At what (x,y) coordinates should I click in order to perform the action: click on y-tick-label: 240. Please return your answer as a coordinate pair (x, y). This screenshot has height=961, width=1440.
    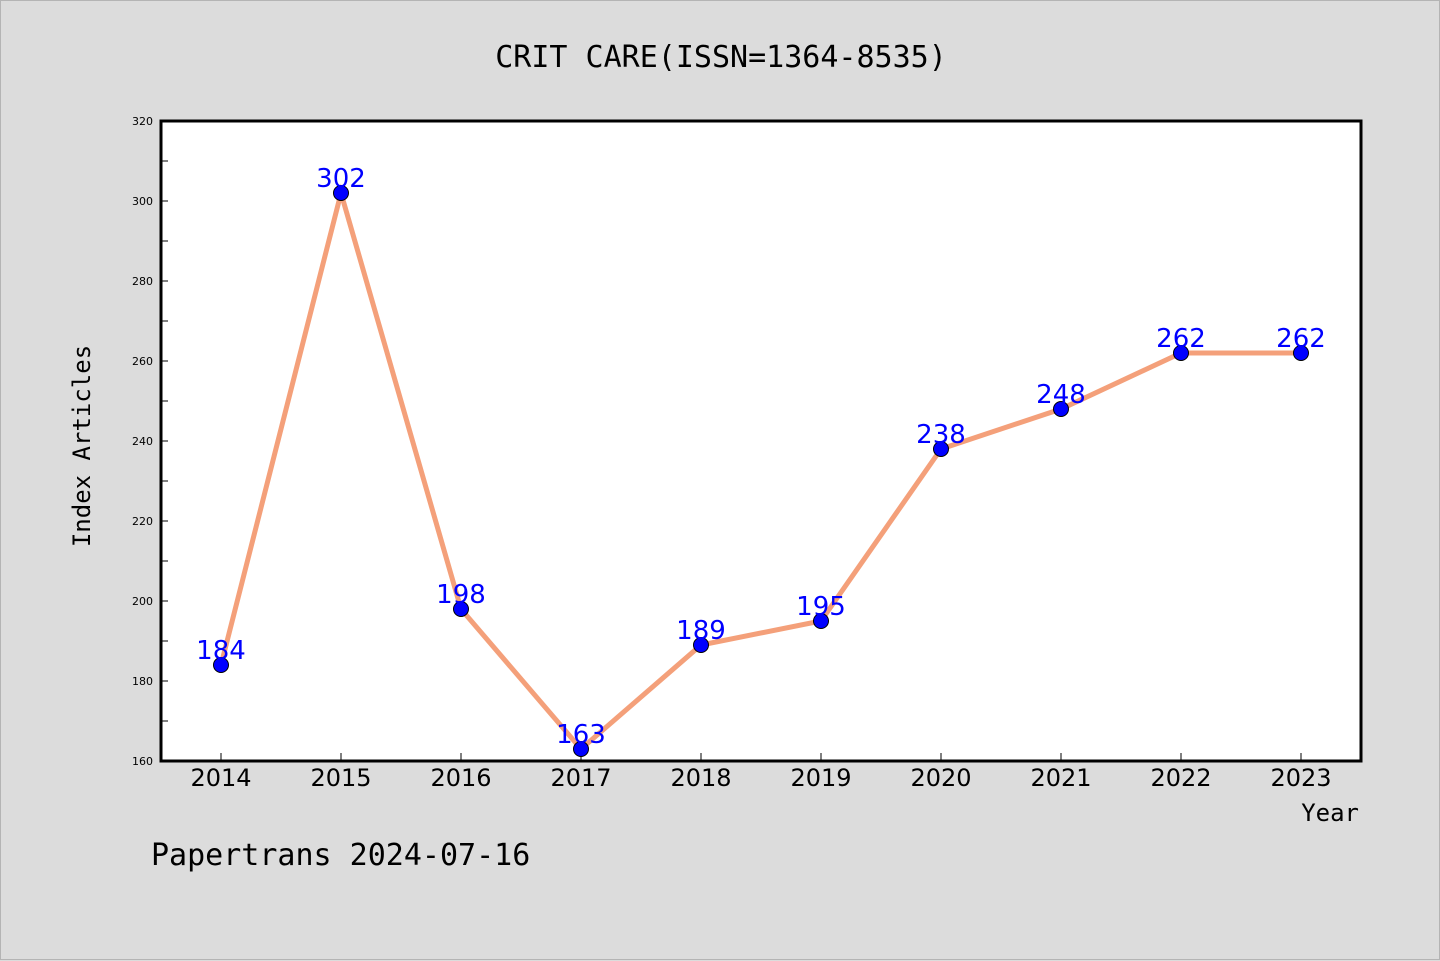
    Looking at the image, I should click on (142, 441).